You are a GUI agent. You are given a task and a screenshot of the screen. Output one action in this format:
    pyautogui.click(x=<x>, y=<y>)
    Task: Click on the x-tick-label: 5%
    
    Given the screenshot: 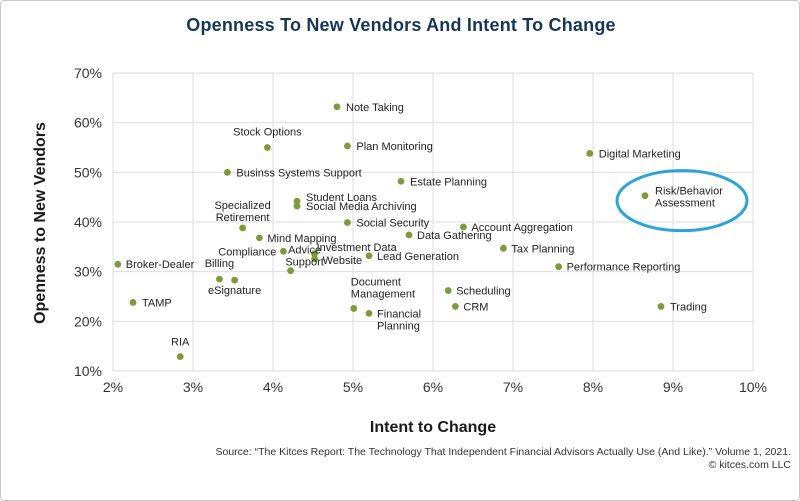 What is the action you would take?
    pyautogui.click(x=353, y=387)
    